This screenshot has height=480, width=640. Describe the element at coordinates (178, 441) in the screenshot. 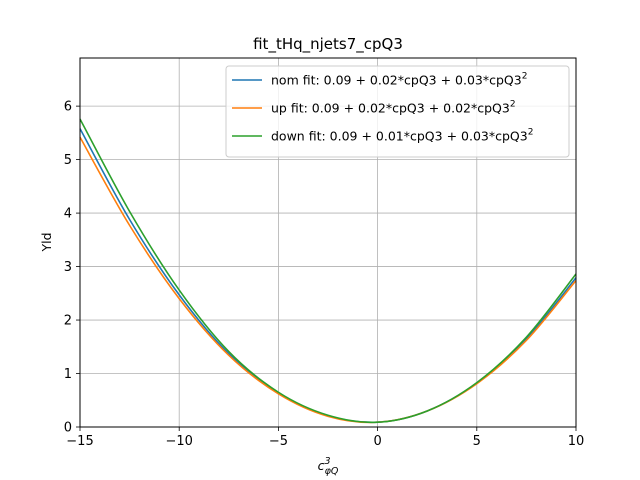

I see `x-tick-label: −10` at that location.